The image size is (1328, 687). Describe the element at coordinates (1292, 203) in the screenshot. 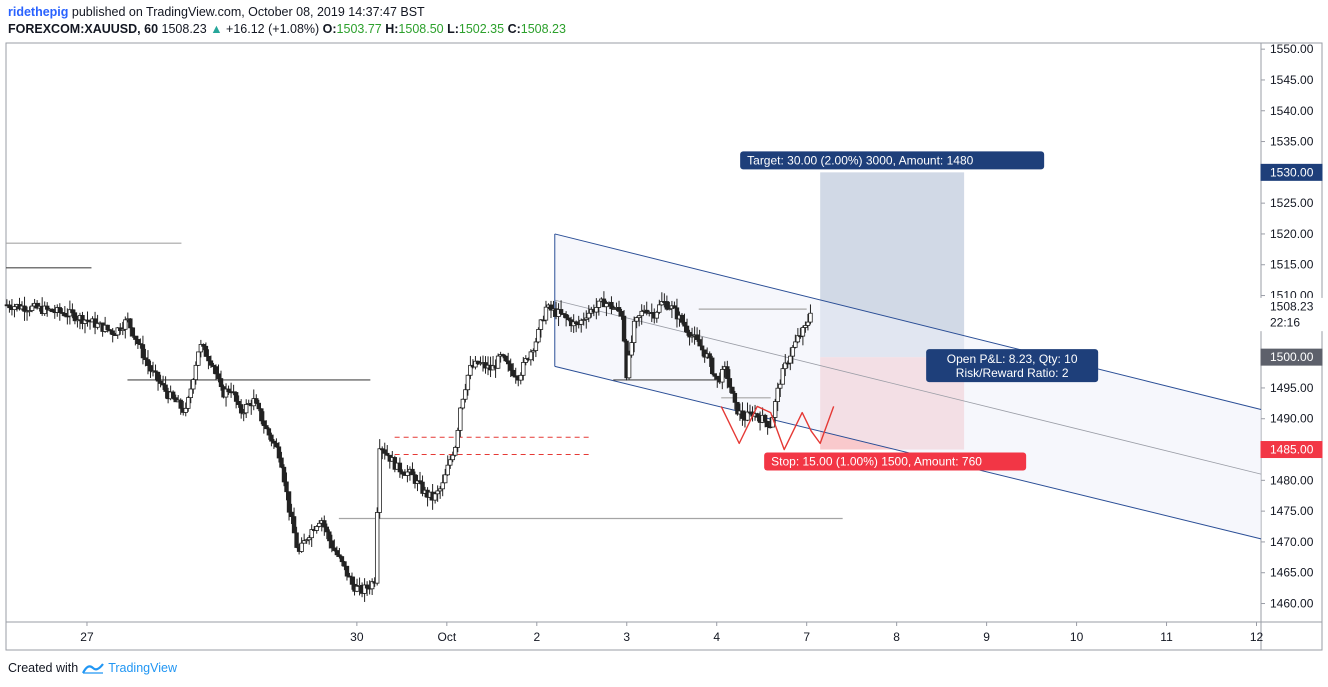

I see `y-tick-label: 1525.00` at that location.